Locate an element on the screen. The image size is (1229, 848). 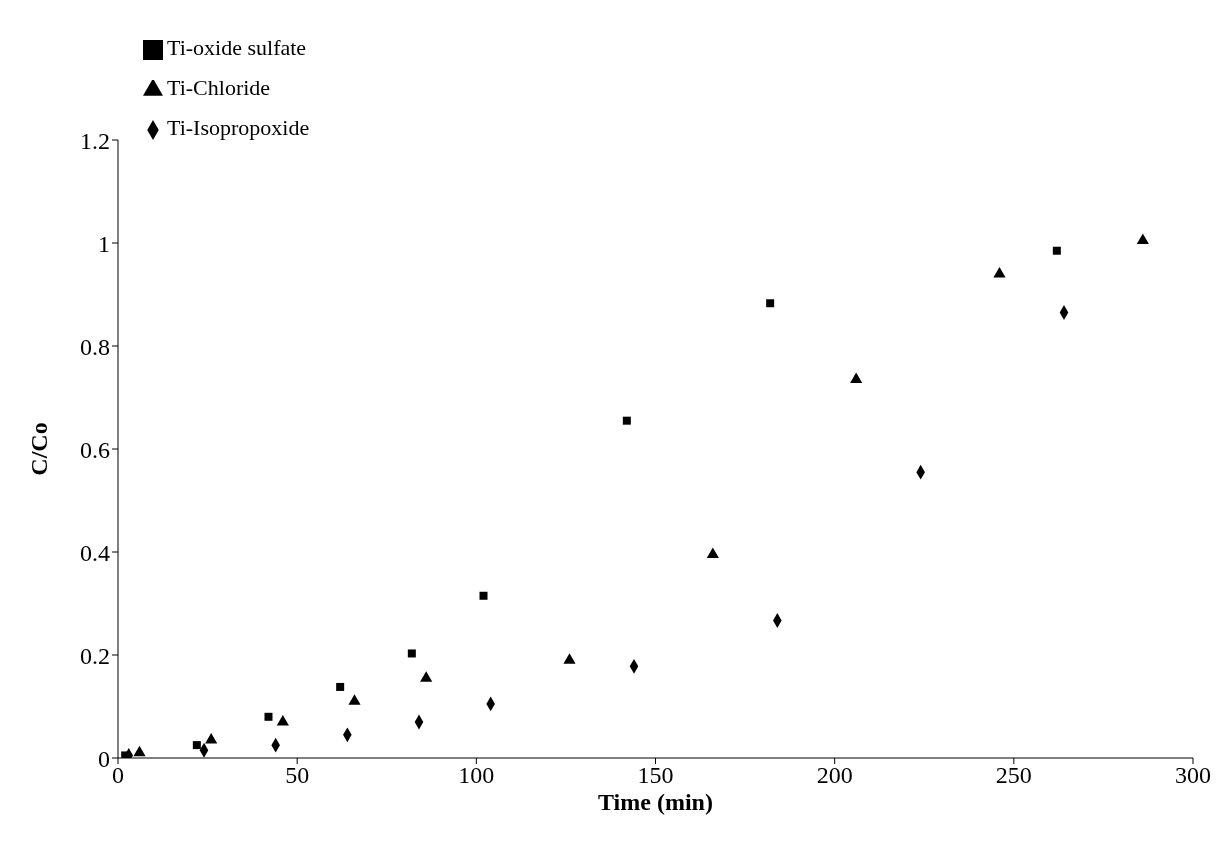
y-tick-label: 1 is located at coordinates (104, 243).